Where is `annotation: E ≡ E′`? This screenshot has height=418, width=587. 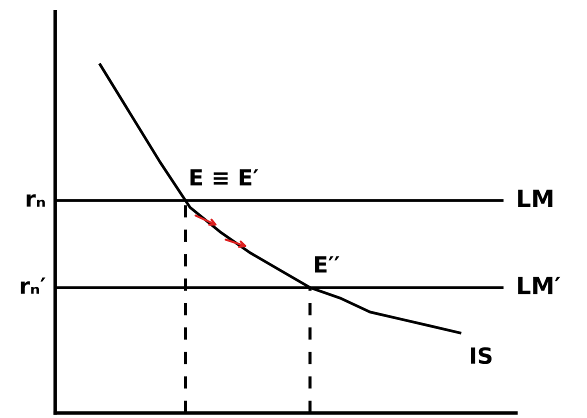 annotation: E ≡ E′ is located at coordinates (224, 177).